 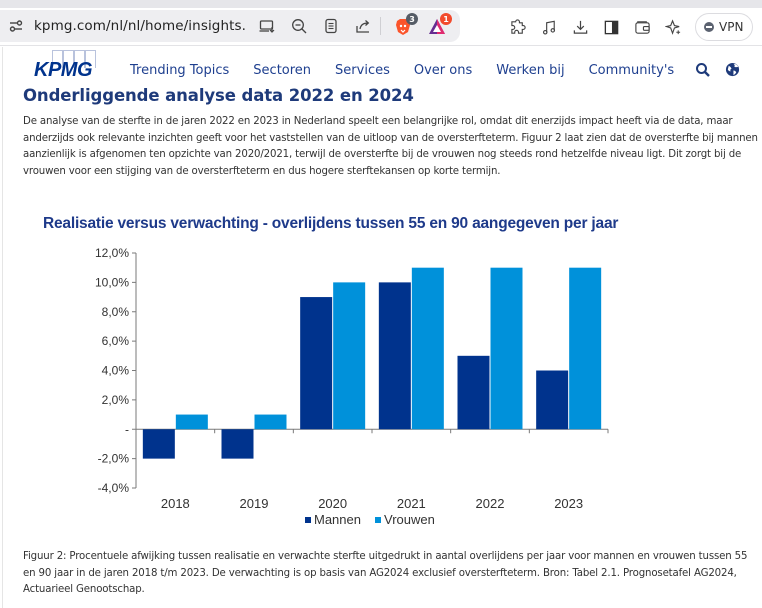 I want to click on vpn-label: VPN, so click(x=731, y=27).